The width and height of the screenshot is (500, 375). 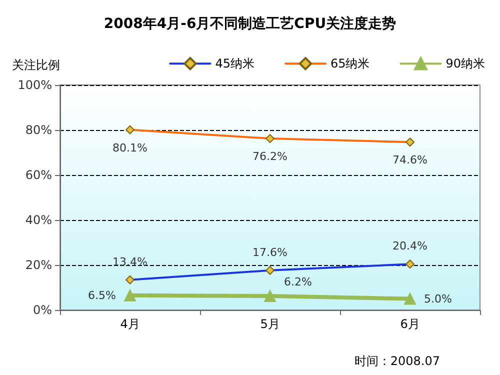 I want to click on data-label: 76.2%, so click(x=270, y=157).